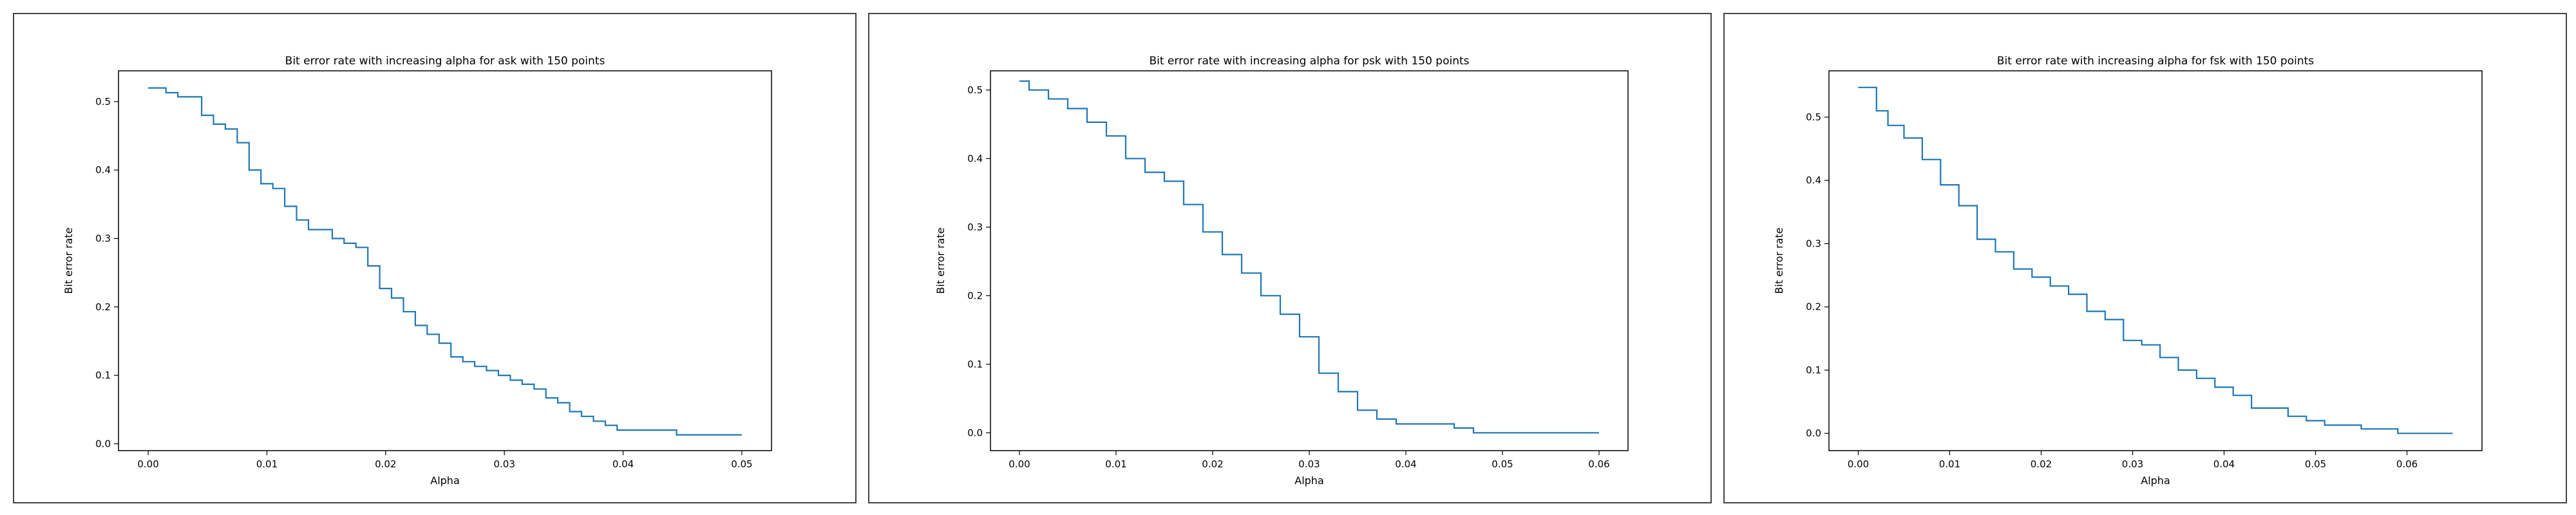 The height and width of the screenshot is (515, 2576). I want to click on ask-x-tick-label: 0.00, so click(147, 464).